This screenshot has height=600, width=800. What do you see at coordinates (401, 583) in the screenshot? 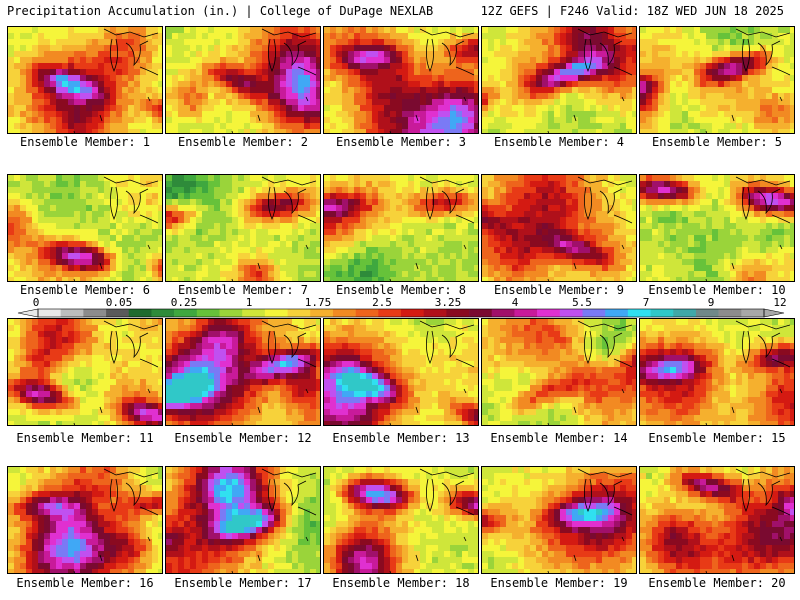
I see `member-label: Ensemble Member: 18` at bounding box center [401, 583].